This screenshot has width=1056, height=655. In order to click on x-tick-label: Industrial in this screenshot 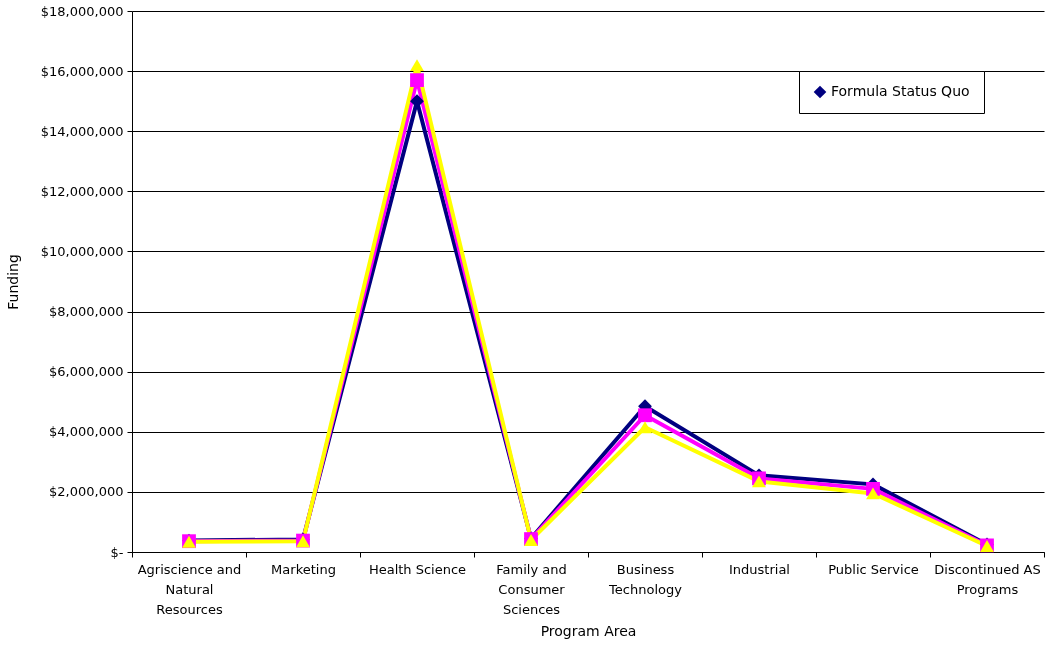, I will do `click(759, 569)`.